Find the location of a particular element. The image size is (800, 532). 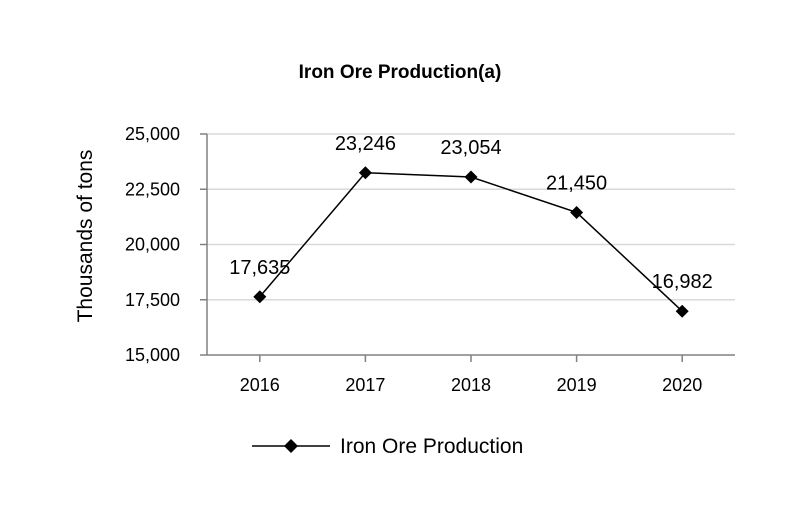

chart-title: Iron Ore Production(a) is located at coordinates (400, 72).